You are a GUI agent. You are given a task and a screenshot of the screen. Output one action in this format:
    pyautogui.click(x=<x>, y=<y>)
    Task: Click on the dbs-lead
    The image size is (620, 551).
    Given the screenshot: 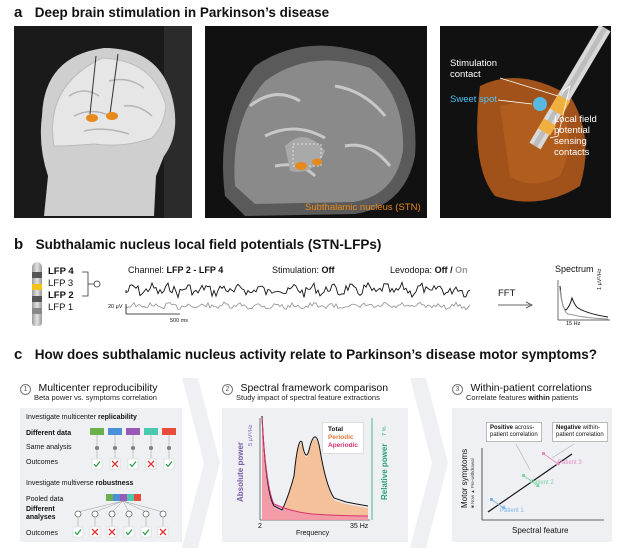 What is the action you would take?
    pyautogui.click(x=37, y=294)
    